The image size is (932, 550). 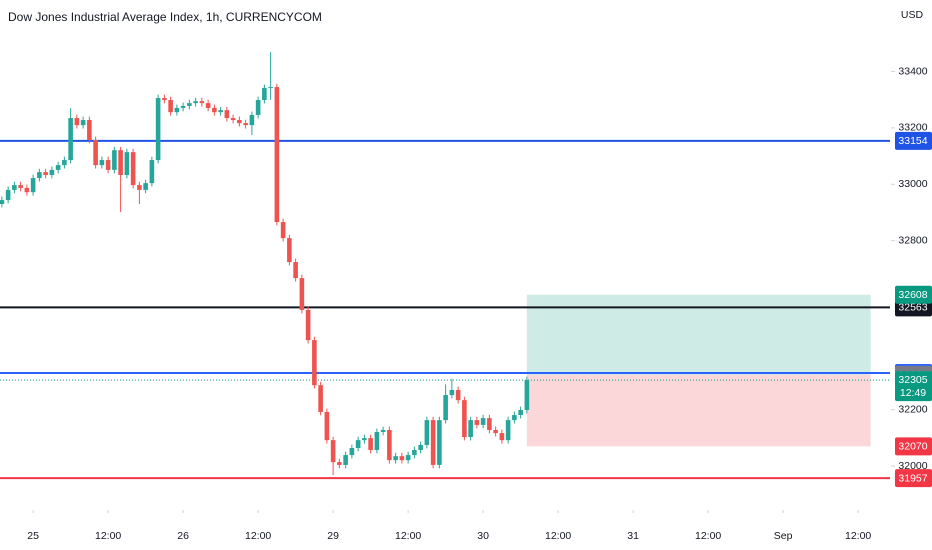 I want to click on price-tag-label: 32070, so click(x=912, y=447).